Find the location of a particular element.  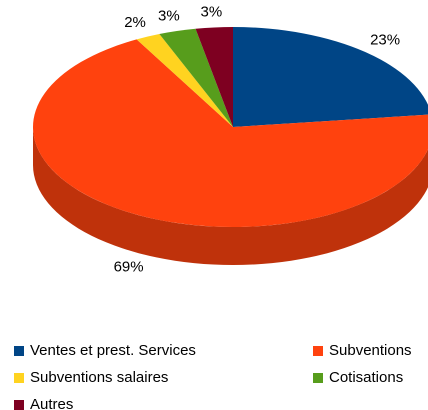

data-label: 23% is located at coordinates (385, 40).